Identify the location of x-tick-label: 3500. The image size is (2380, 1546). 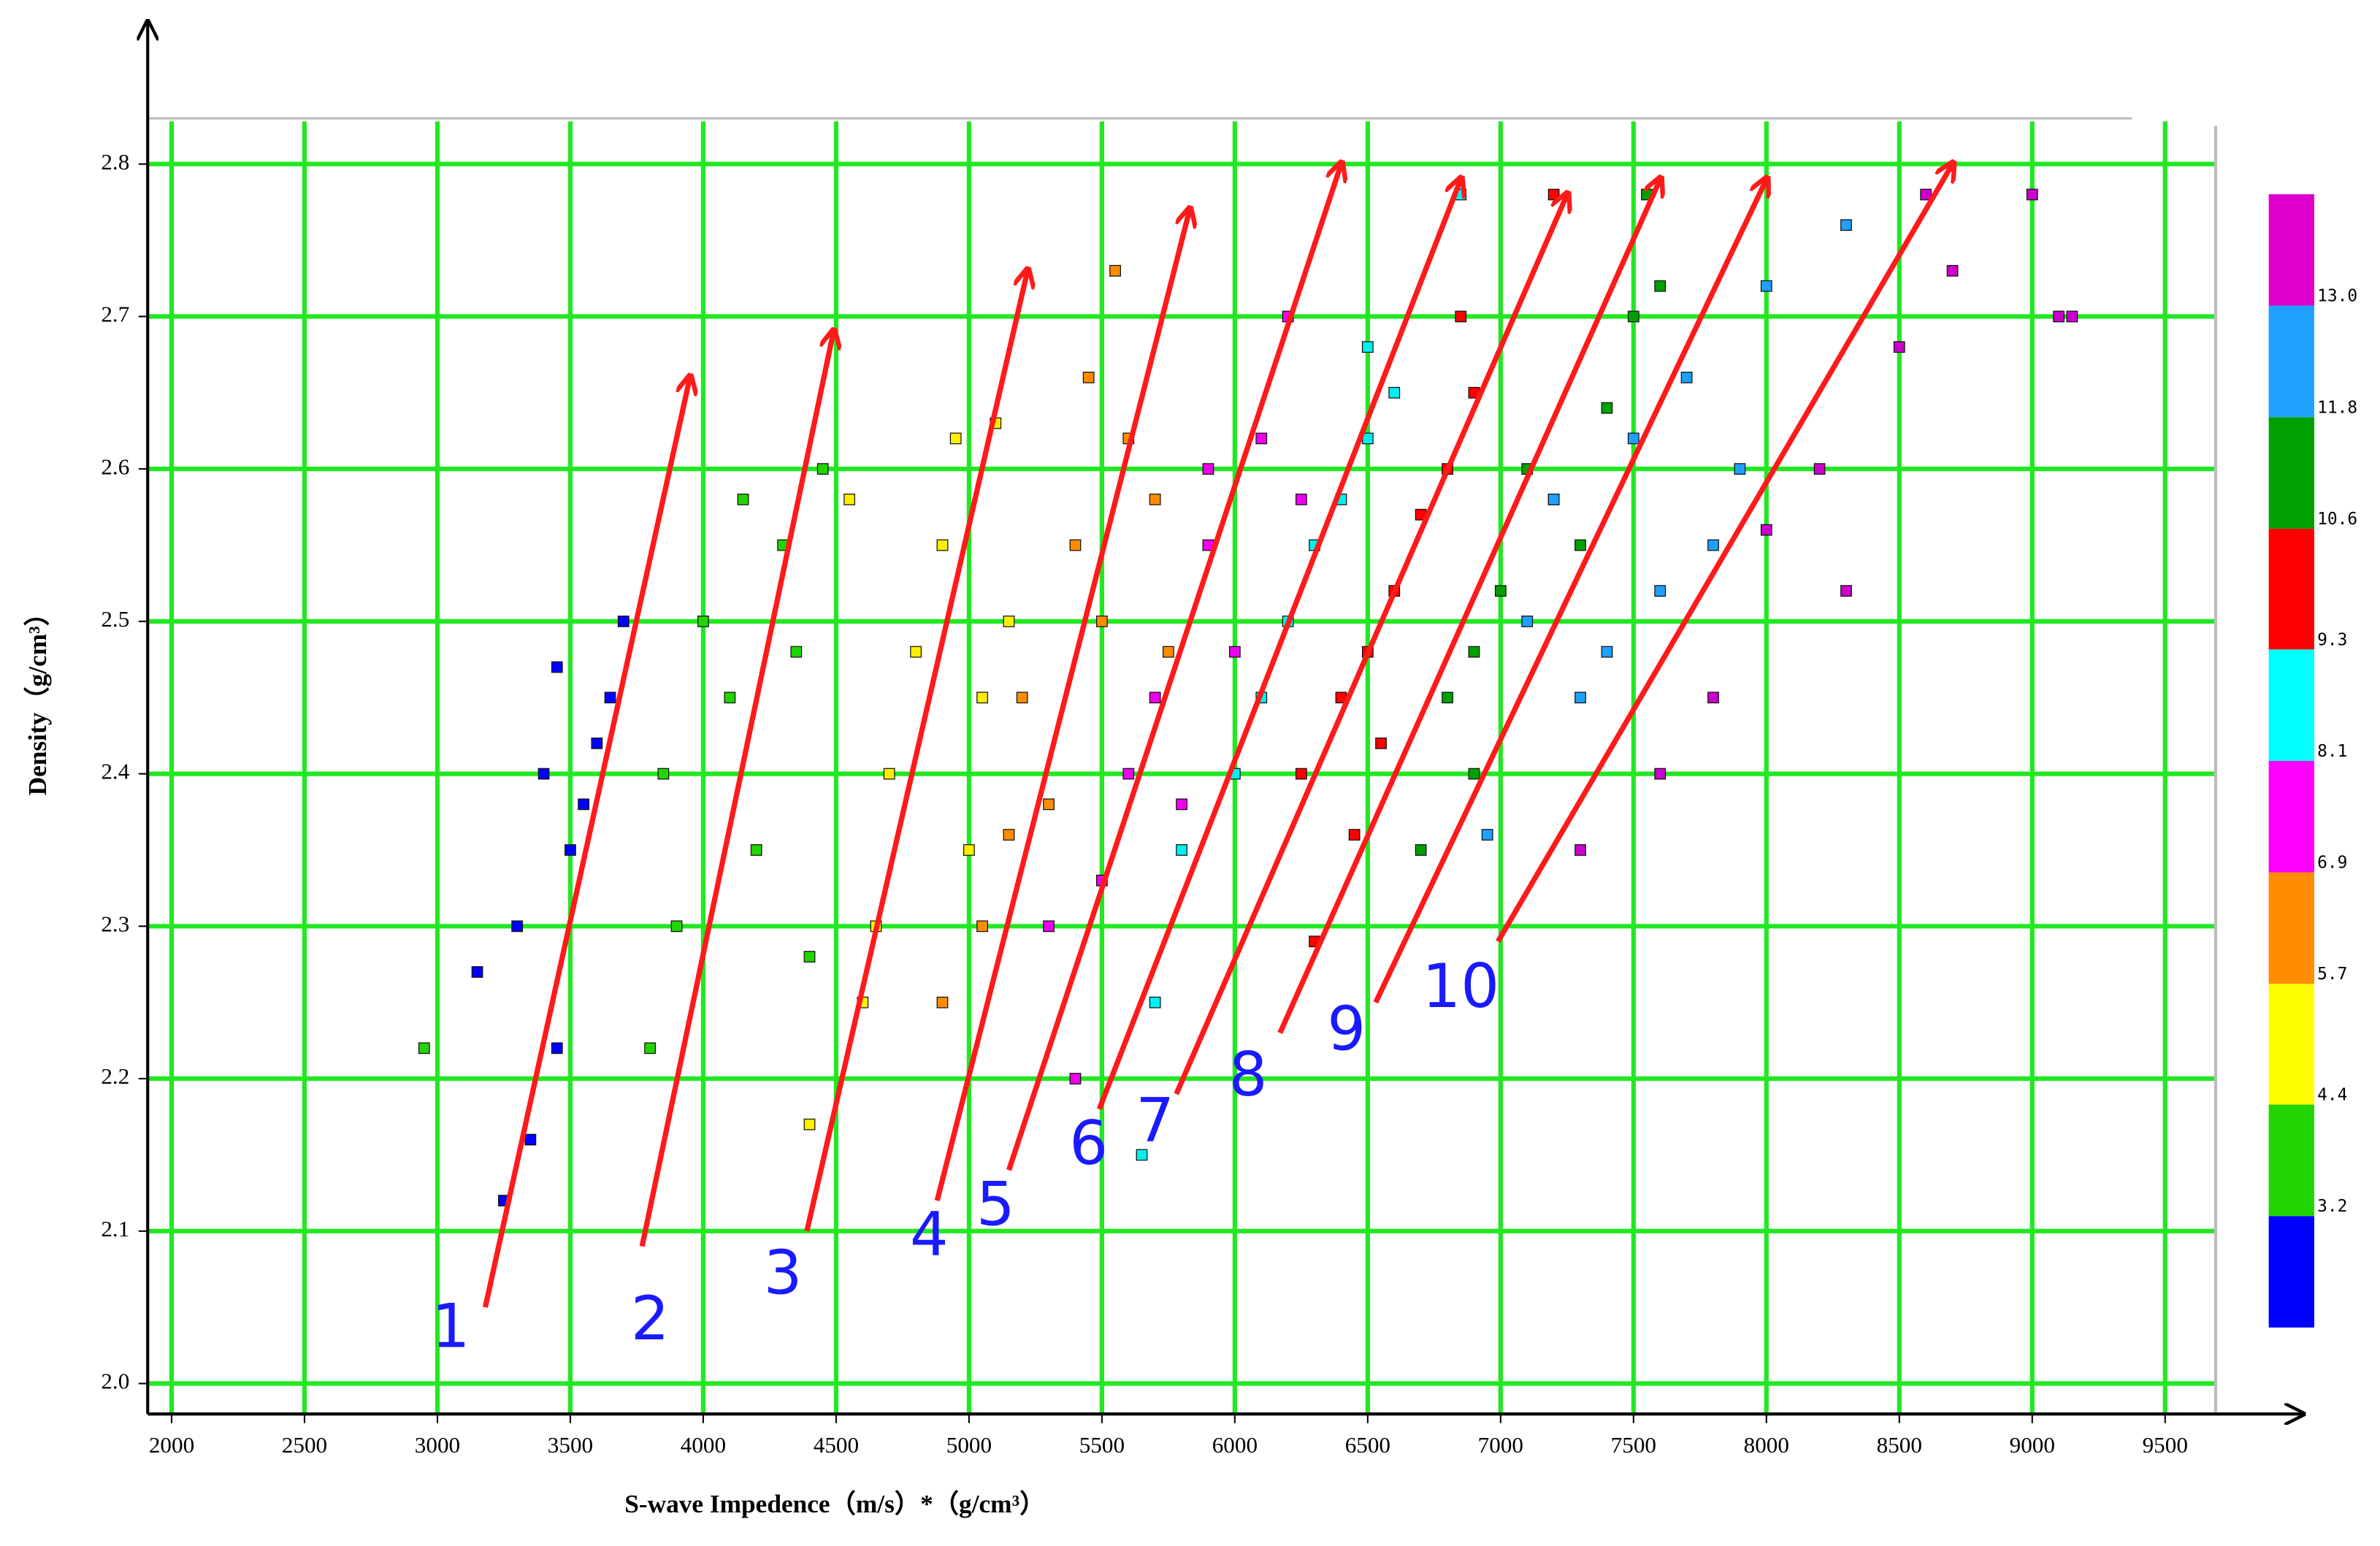
(570, 1445).